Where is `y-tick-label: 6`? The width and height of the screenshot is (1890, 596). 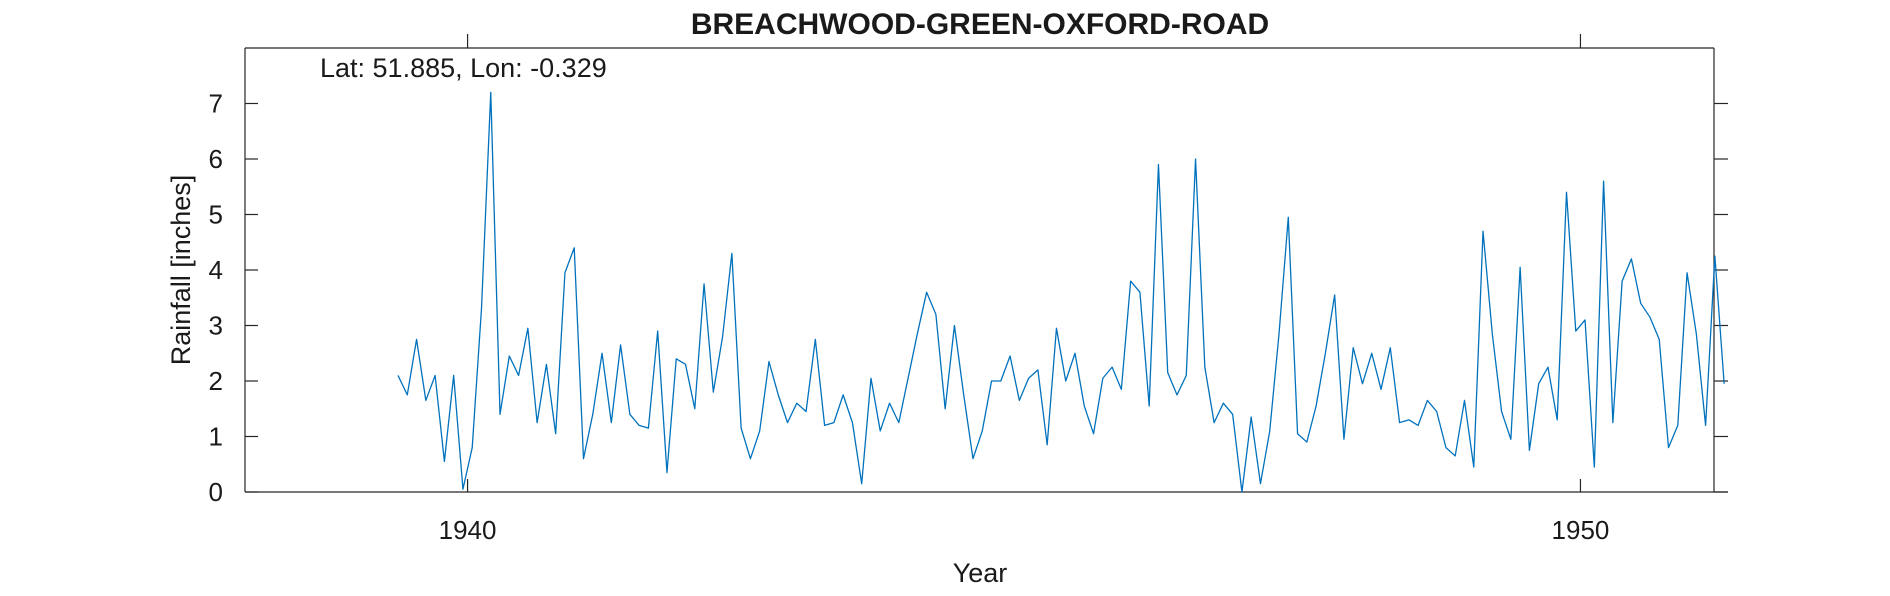
y-tick-label: 6 is located at coordinates (216, 159).